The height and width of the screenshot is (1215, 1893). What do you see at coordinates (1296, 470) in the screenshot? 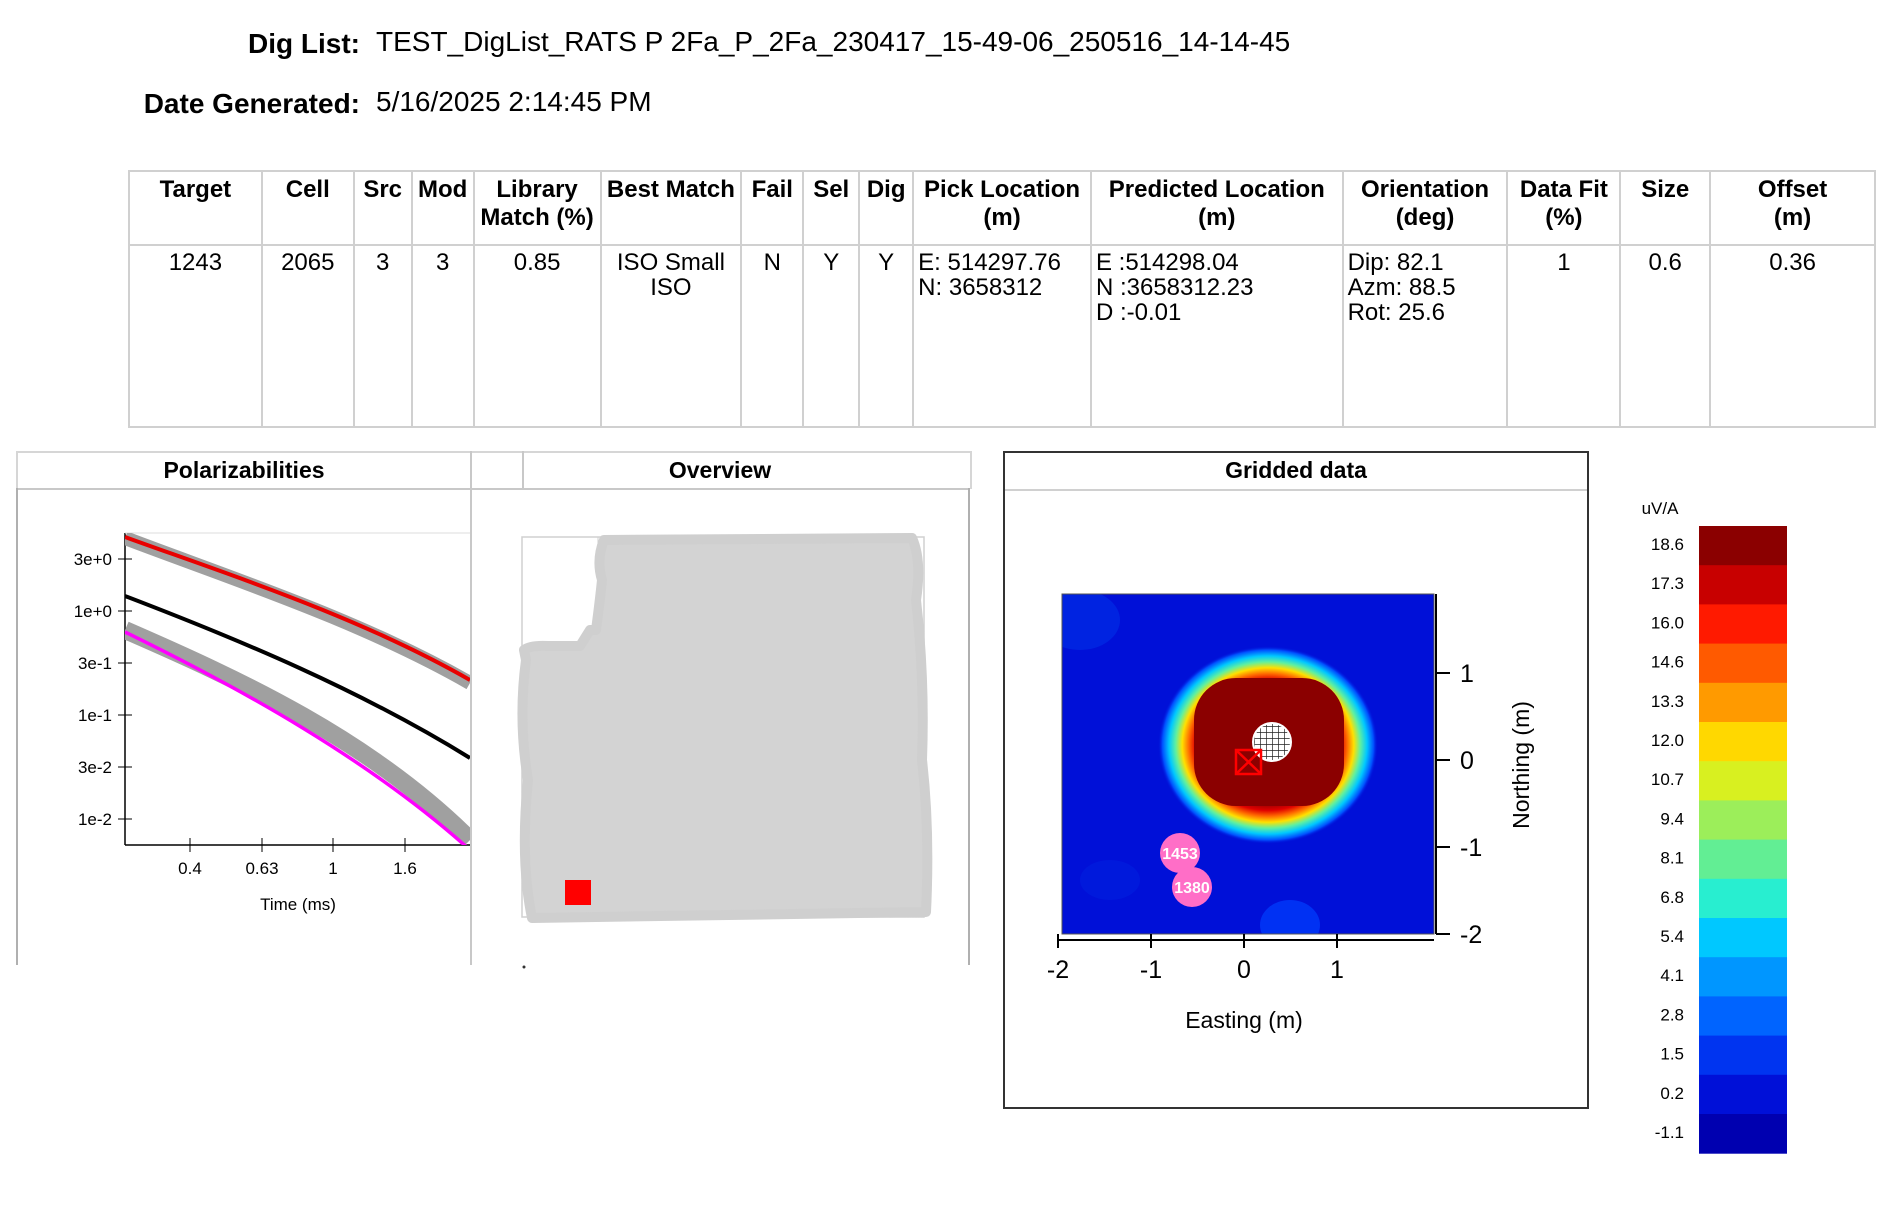
I see `gridded-data-title: Gridded data` at bounding box center [1296, 470].